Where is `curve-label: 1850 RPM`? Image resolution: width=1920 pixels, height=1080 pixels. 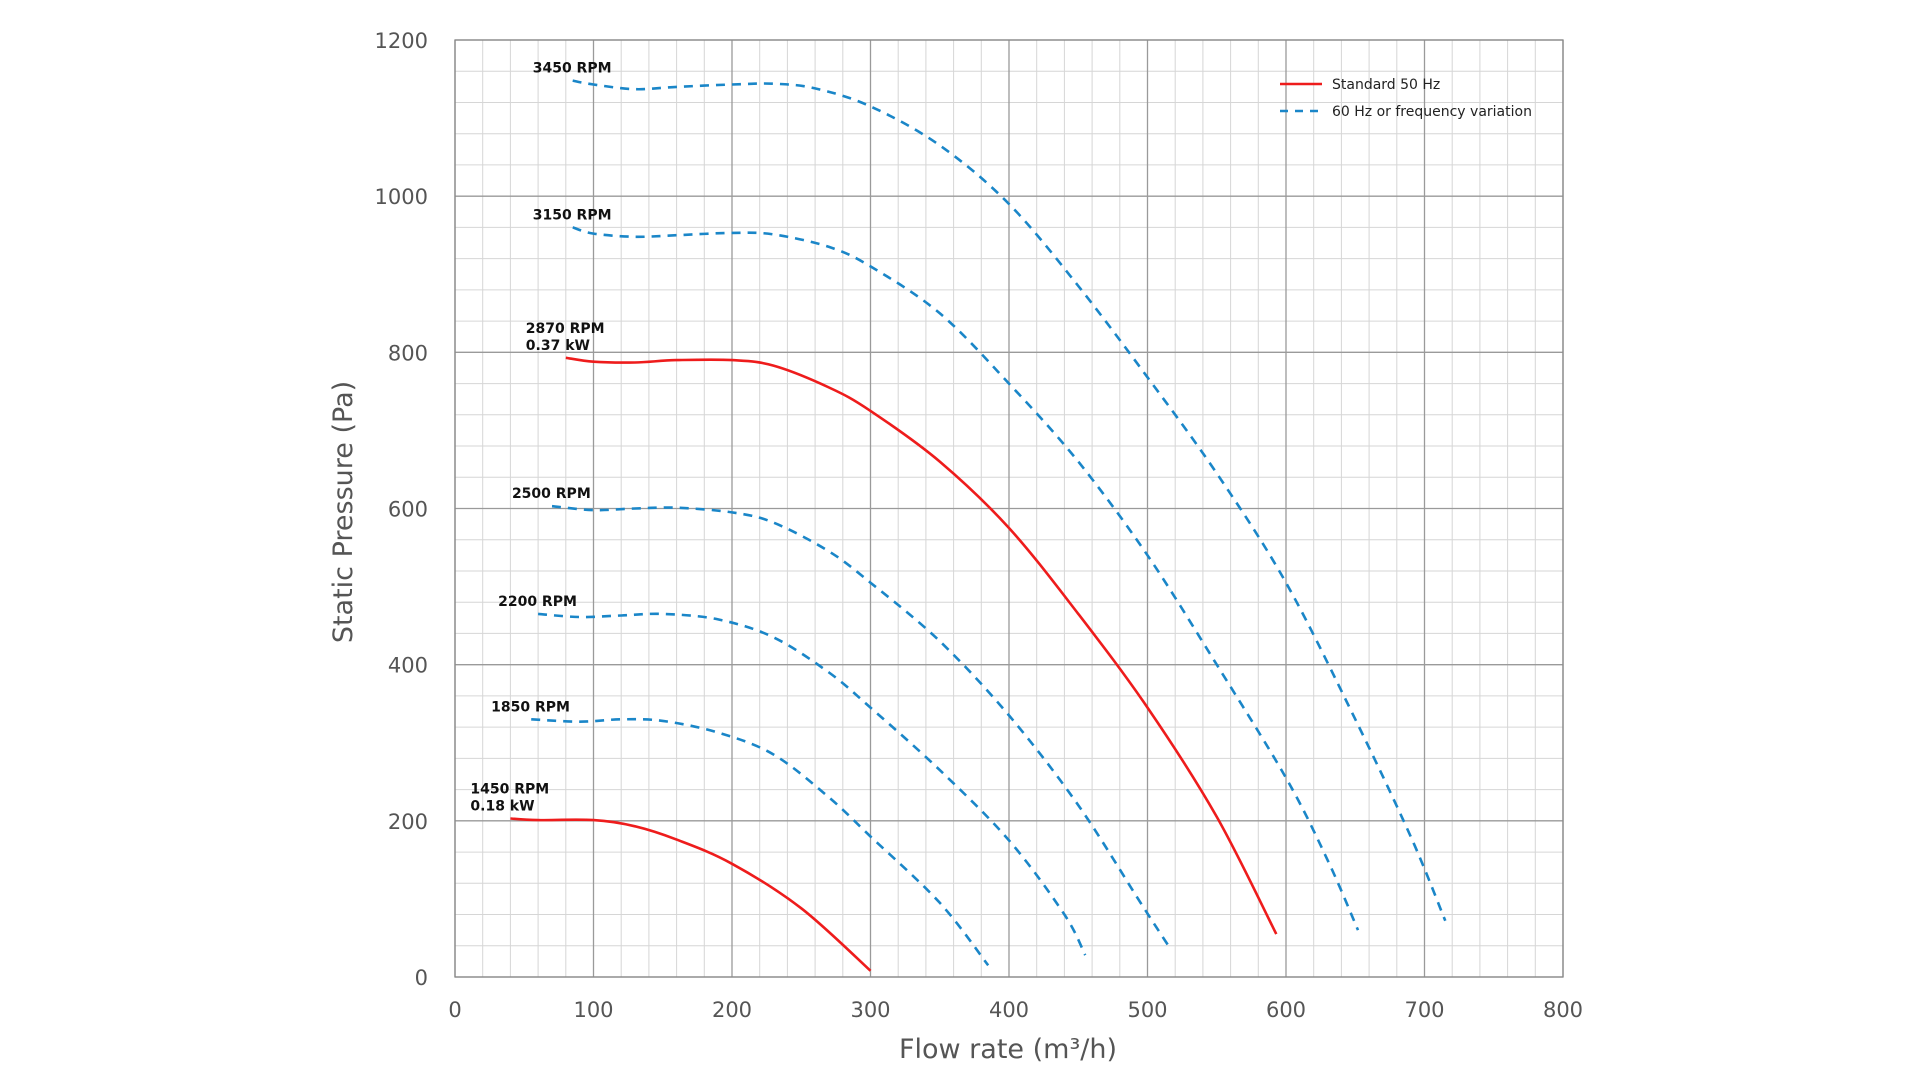 curve-label: 1850 RPM is located at coordinates (530, 707).